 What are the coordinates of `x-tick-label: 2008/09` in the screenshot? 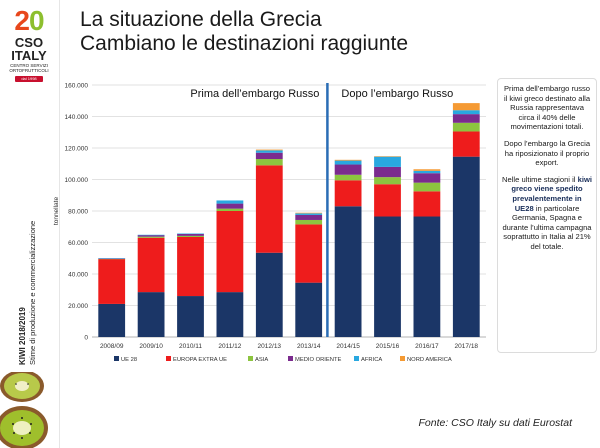 It's located at (112, 346).